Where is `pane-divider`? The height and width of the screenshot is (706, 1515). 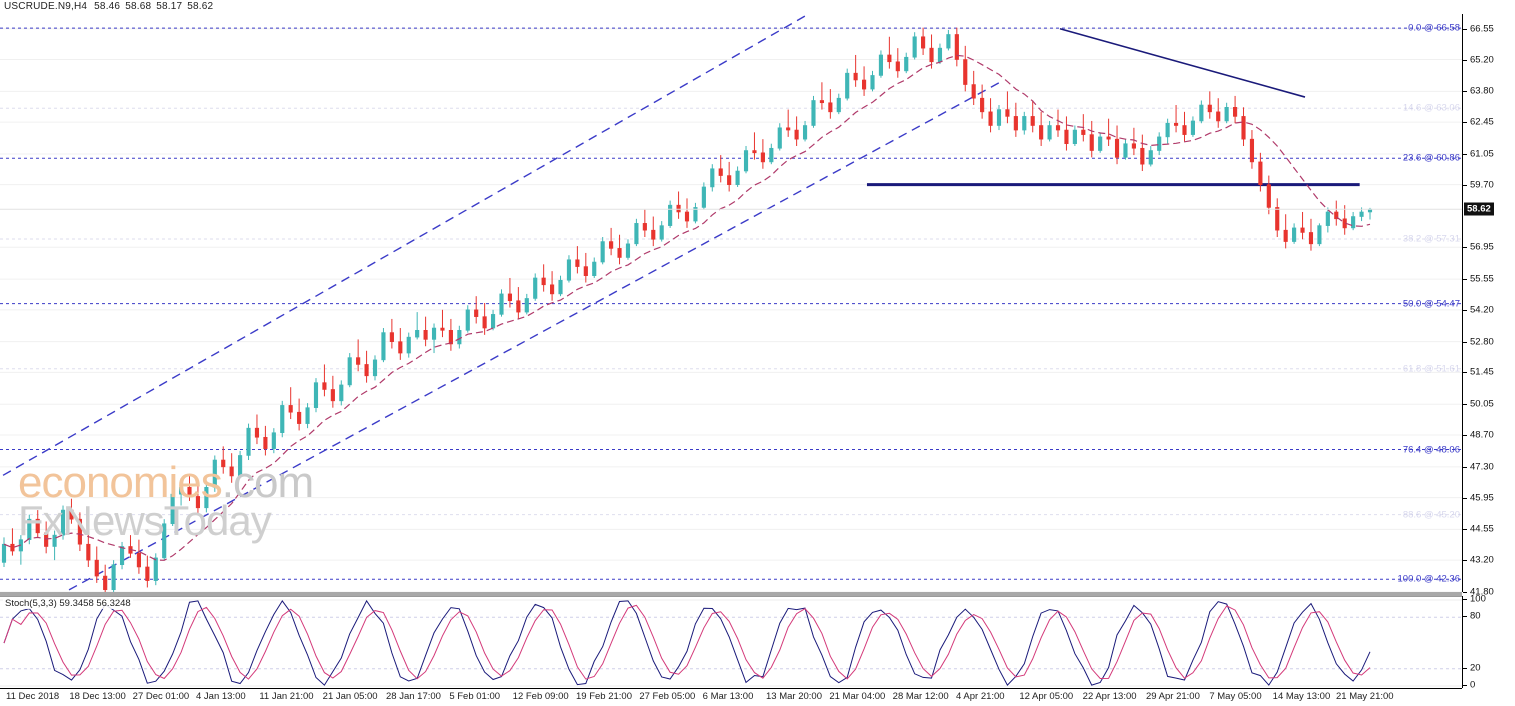
pane-divider is located at coordinates (731, 594).